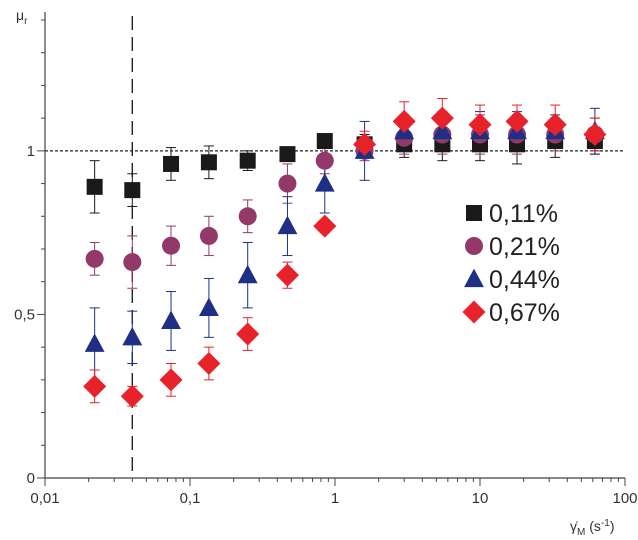  Describe the element at coordinates (474, 278) in the screenshot. I see `legend-marker-triangle` at that location.